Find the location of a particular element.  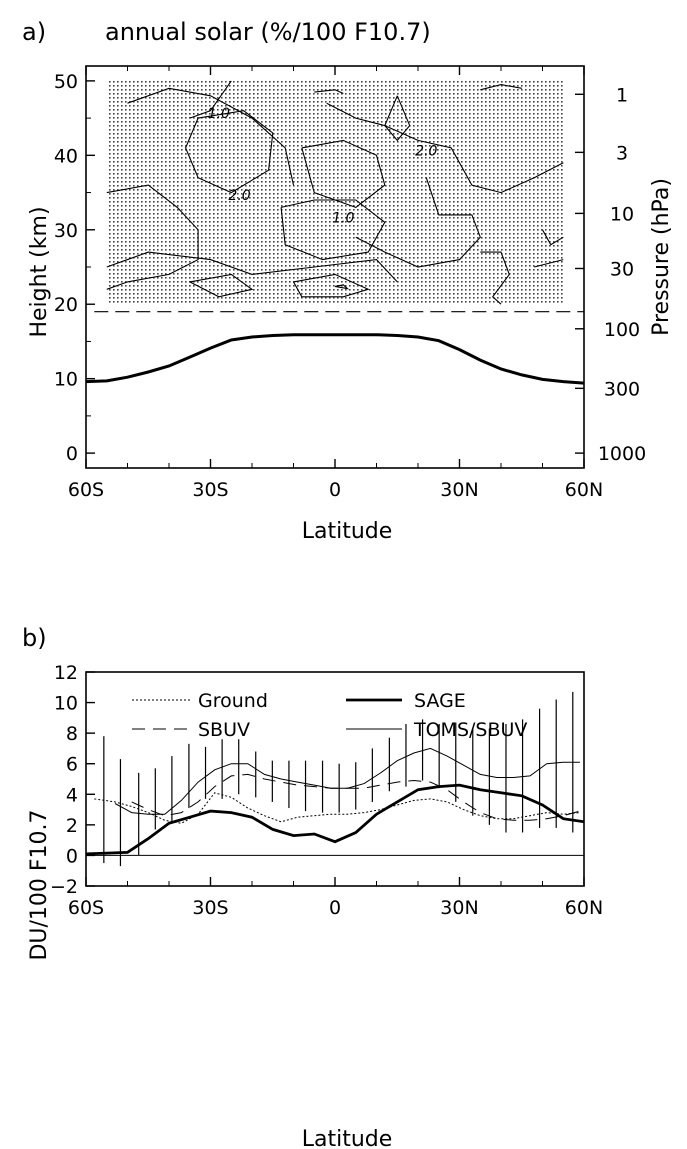

panel-a-contour-labels: 1.0 2.0 2.0 1.0 is located at coordinates (323, 166).